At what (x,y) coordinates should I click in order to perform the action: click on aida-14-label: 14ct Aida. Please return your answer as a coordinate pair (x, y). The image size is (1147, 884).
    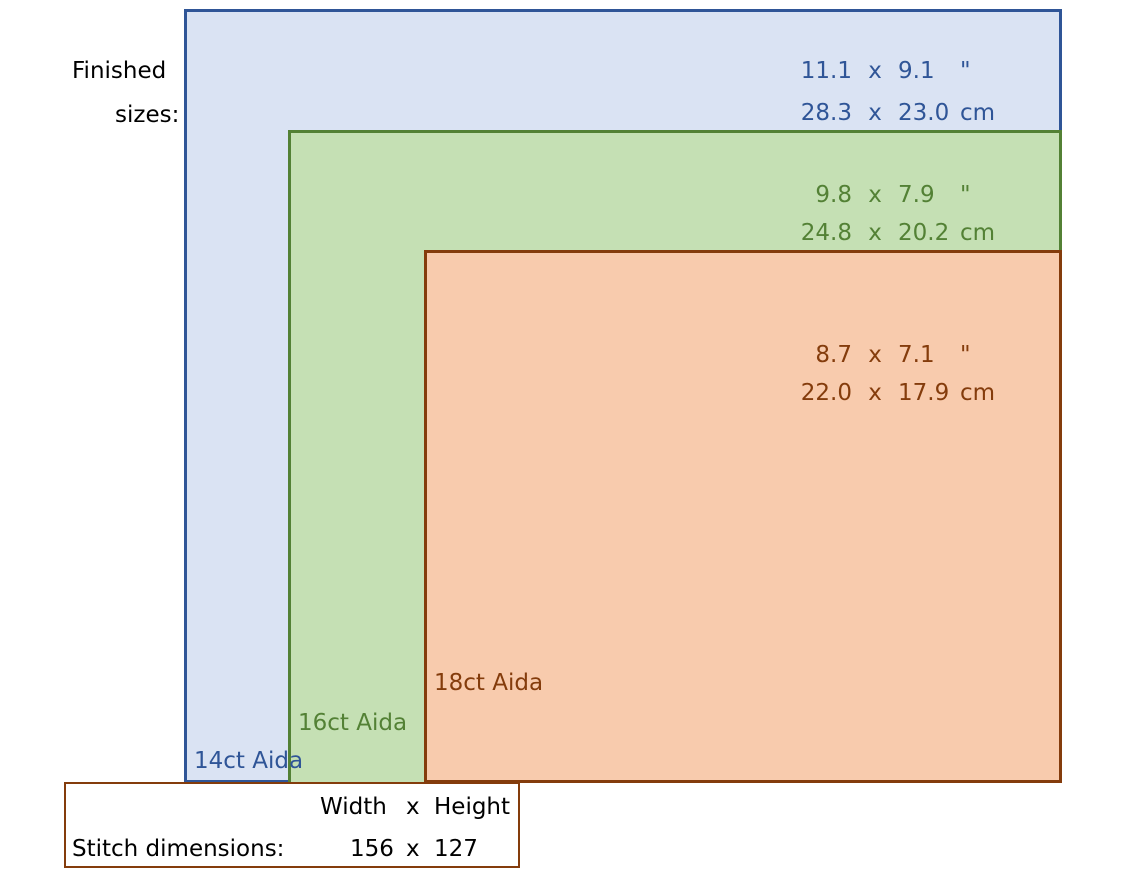
    Looking at the image, I should click on (249, 761).